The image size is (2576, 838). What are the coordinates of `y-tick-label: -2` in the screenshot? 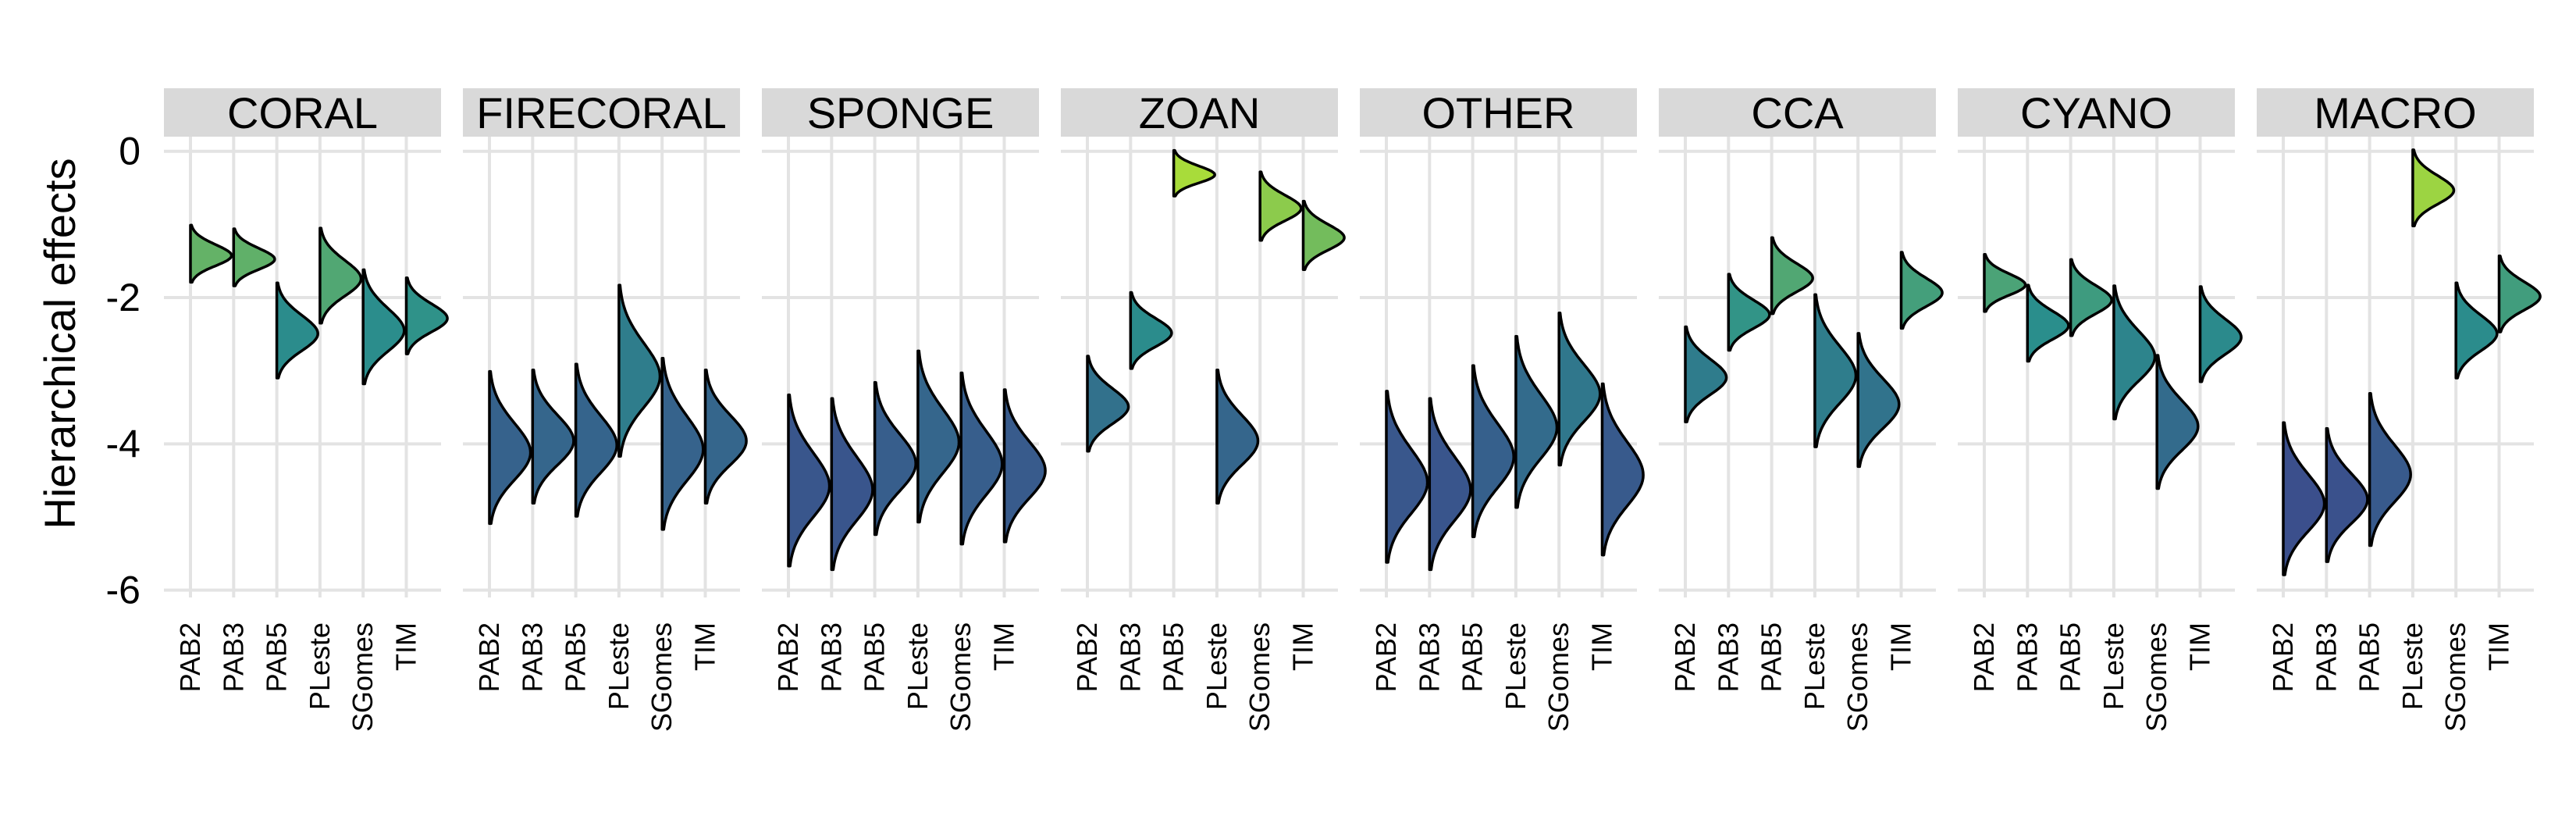 It's located at (124, 297).